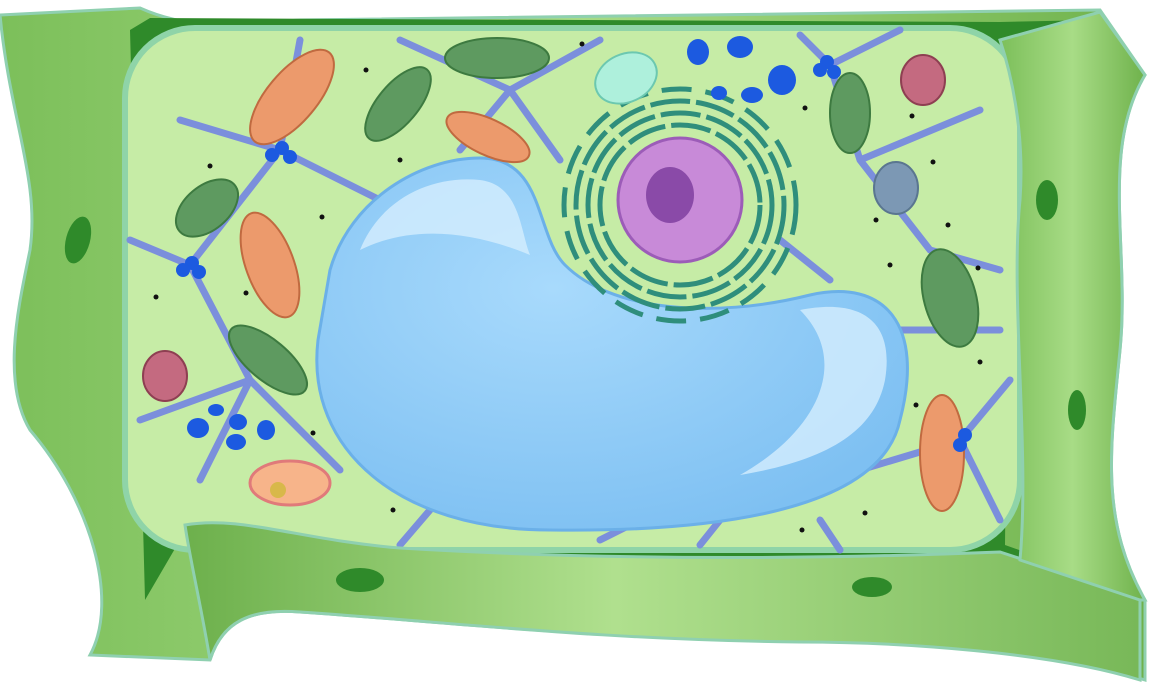  What do you see at coordinates (670, 195) in the screenshot?
I see `nucleolus` at bounding box center [670, 195].